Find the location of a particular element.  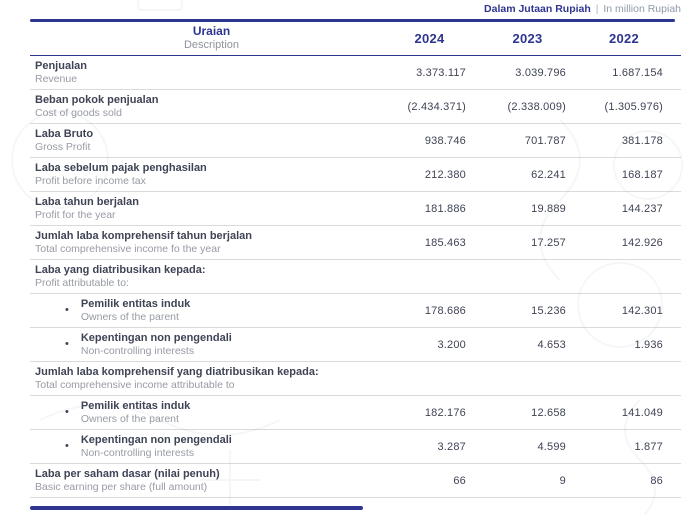

table-top-rule is located at coordinates (352, 20).